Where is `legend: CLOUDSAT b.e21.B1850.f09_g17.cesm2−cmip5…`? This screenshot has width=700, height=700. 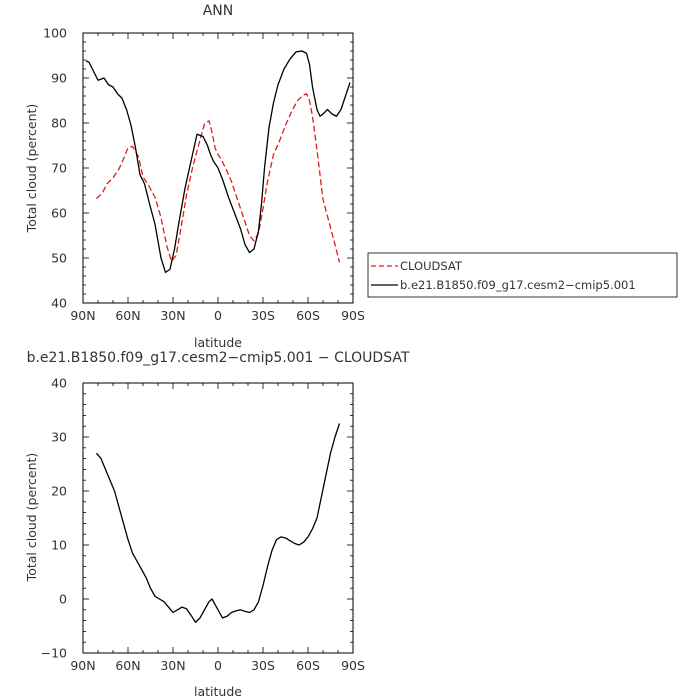 legend: CLOUDSAT b.e21.B1850.f09_g17.cesm2−cmip5… is located at coordinates (522, 275).